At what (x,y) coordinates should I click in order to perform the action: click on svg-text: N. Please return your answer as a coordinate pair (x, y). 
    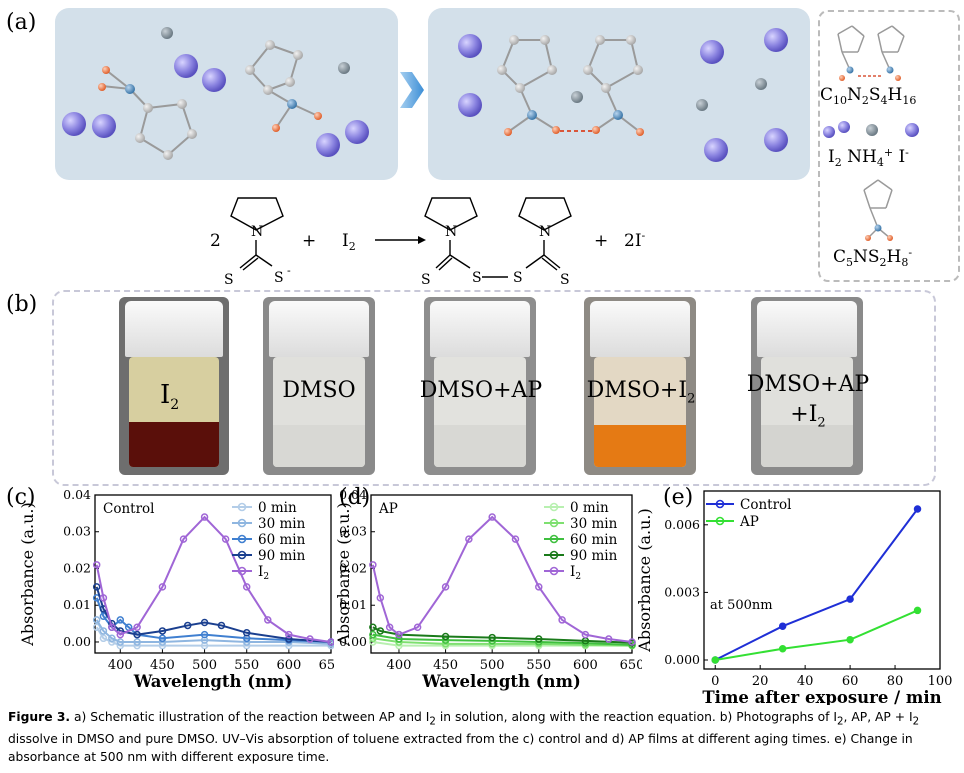
    Looking at the image, I should click on (545, 232).